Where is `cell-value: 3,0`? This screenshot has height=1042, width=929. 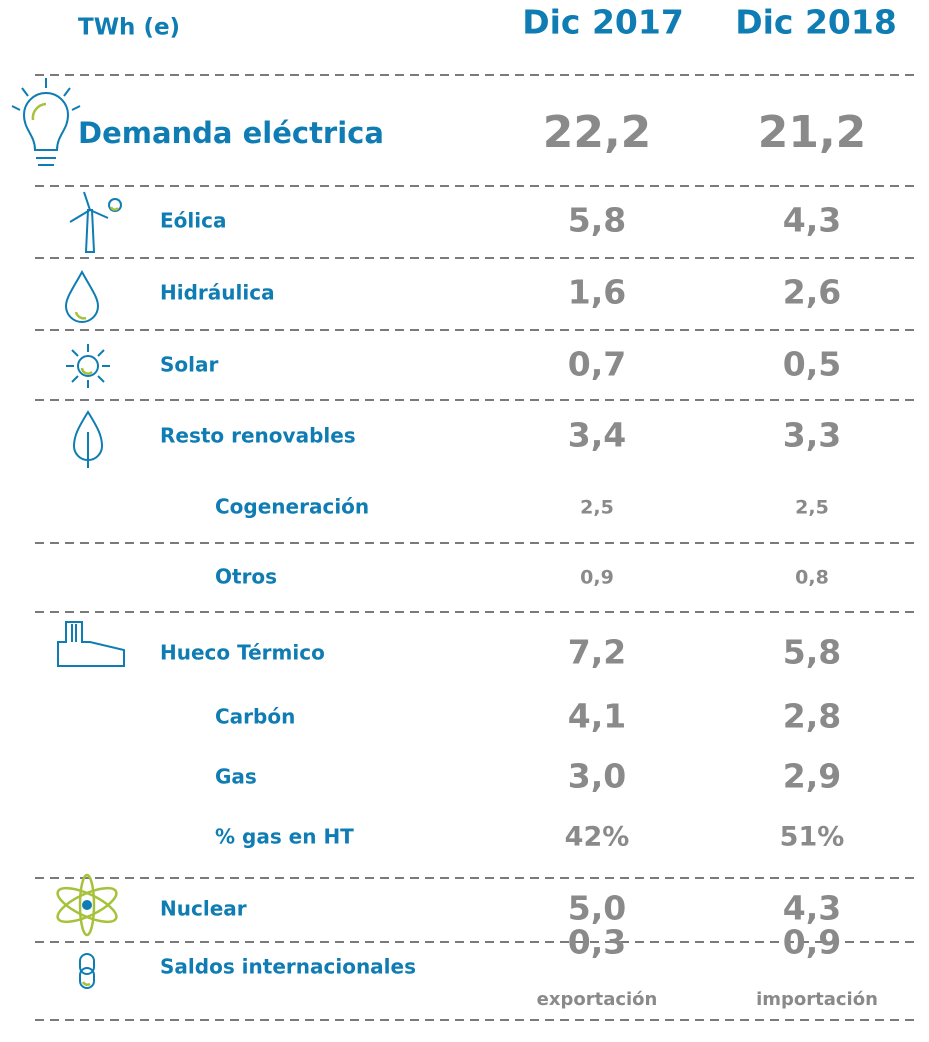 cell-value: 3,0 is located at coordinates (597, 776).